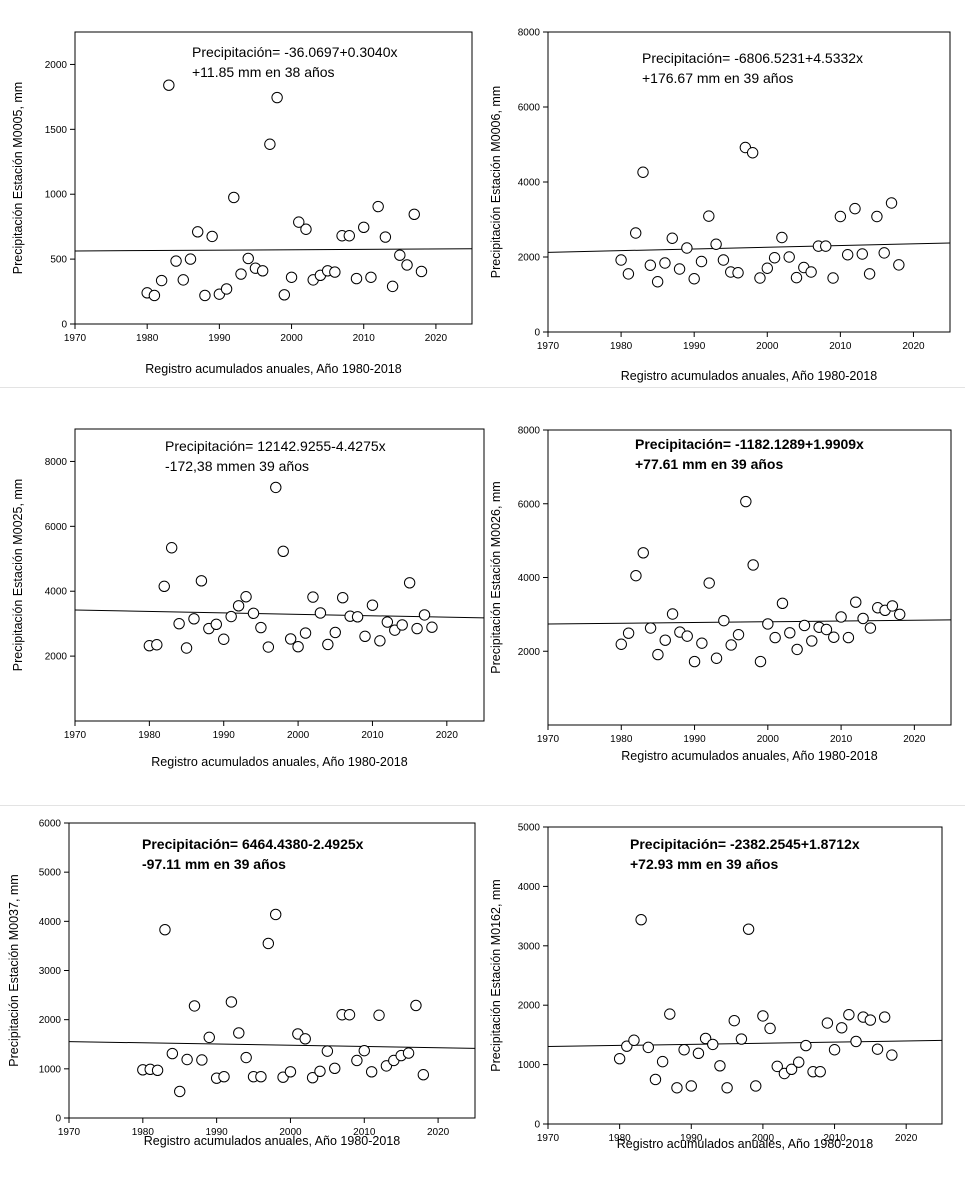 This screenshot has width=965, height=1192. I want to click on x-tick-label: 1990, so click(694, 739).